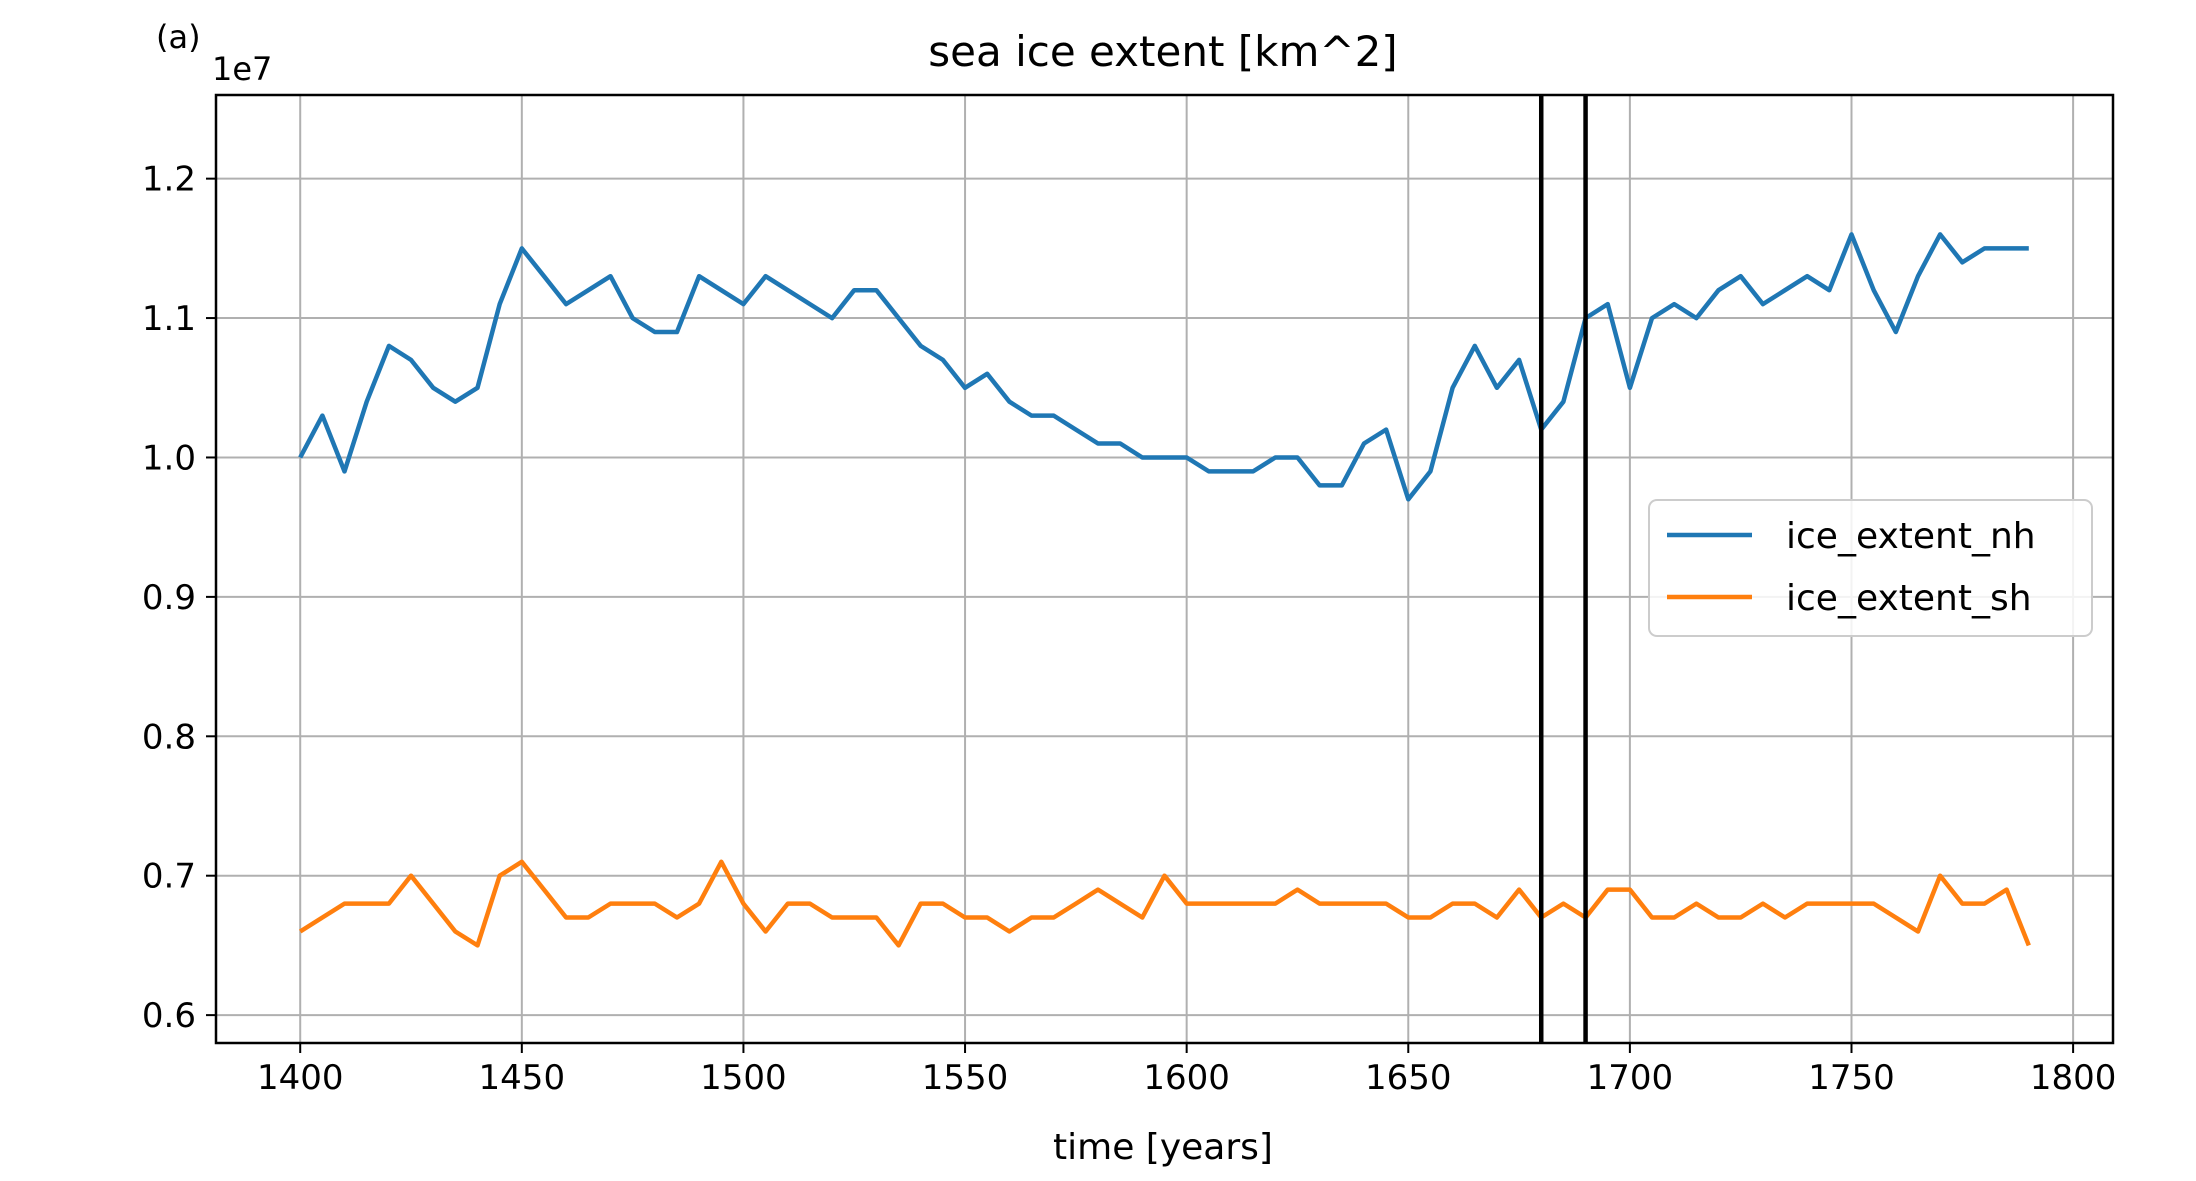 The width and height of the screenshot is (2196, 1181). Describe the element at coordinates (1909, 598) in the screenshot. I see `legend-label-sh: ice_extent_sh` at that location.